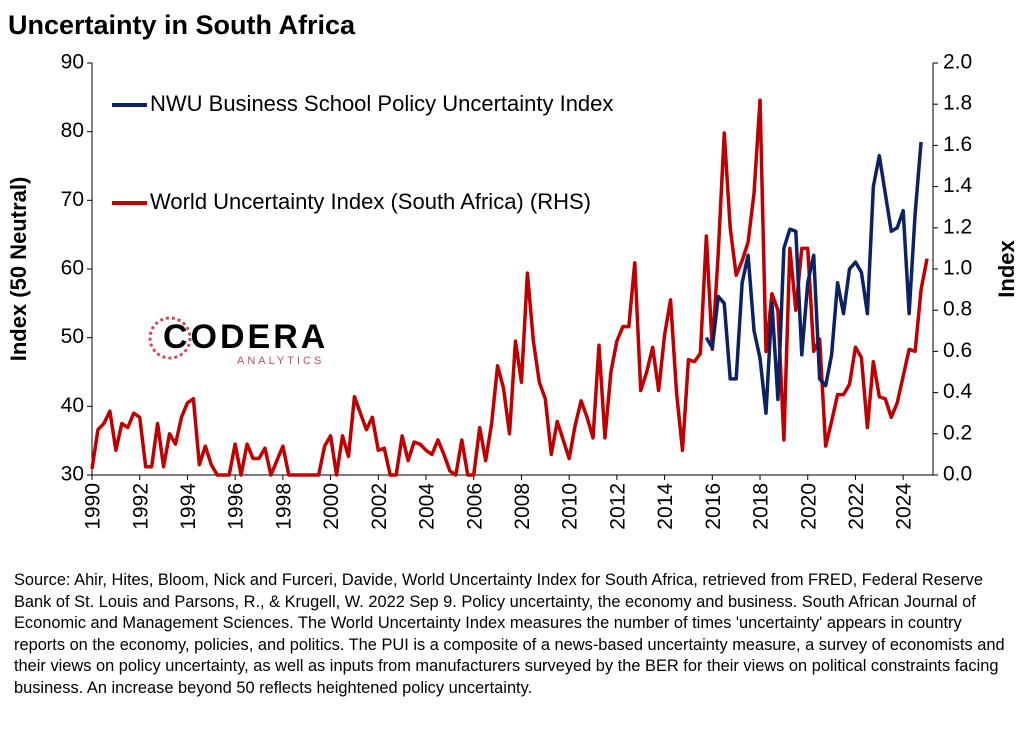 The height and width of the screenshot is (753, 1024). I want to click on x-tick-label: 2022, so click(856, 506).